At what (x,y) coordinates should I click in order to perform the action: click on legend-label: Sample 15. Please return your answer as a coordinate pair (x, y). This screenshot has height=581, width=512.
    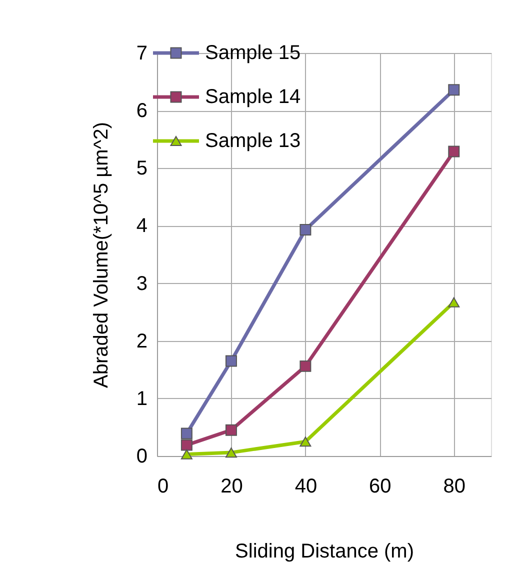
    Looking at the image, I should click on (253, 53).